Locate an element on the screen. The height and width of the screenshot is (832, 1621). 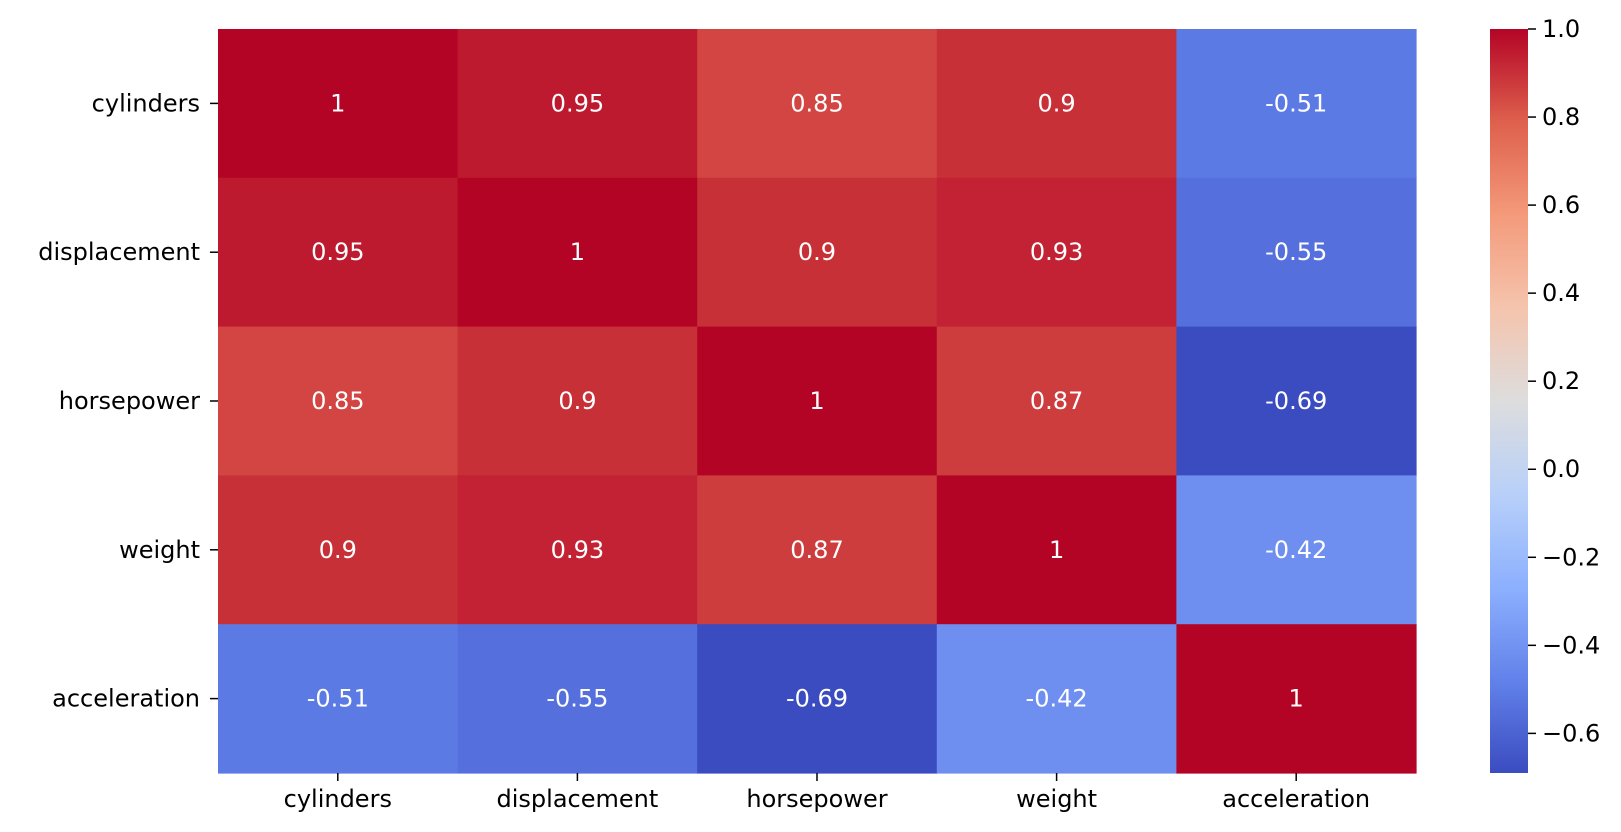
heatmap-cell-horsepower-cylinders is located at coordinates (338, 401).